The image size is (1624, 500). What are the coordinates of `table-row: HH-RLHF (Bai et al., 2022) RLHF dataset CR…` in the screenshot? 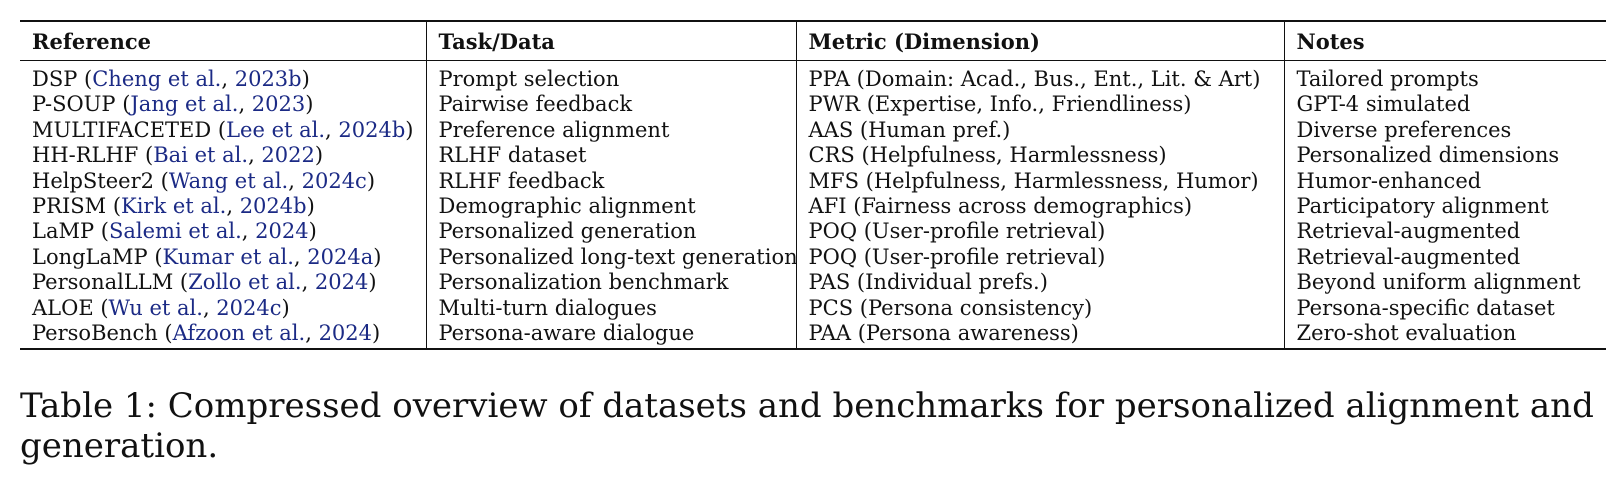 It's located at (813, 156).